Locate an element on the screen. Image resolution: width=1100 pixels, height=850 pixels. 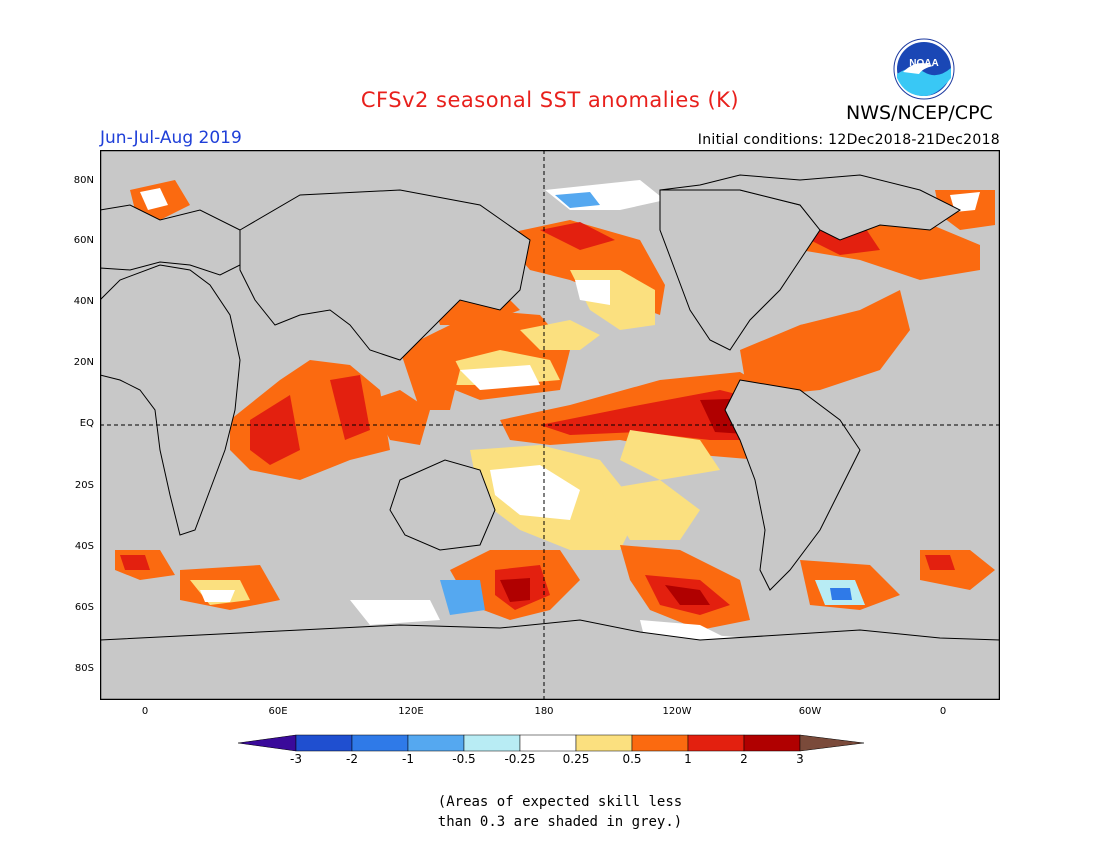
initial-conditions-label: Initial conditions: 12Dec2018-21Dec2018 is located at coordinates (848, 140).